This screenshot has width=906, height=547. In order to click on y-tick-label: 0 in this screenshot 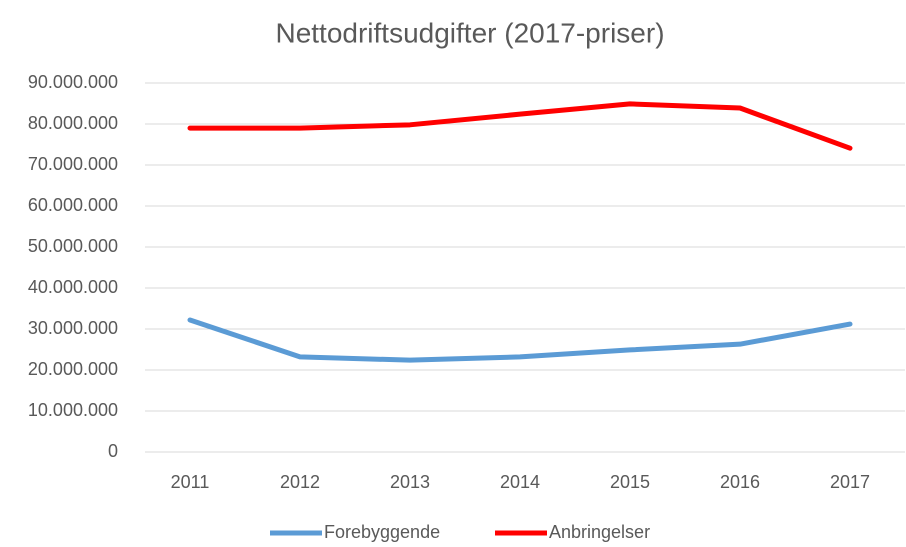, I will do `click(113, 451)`.